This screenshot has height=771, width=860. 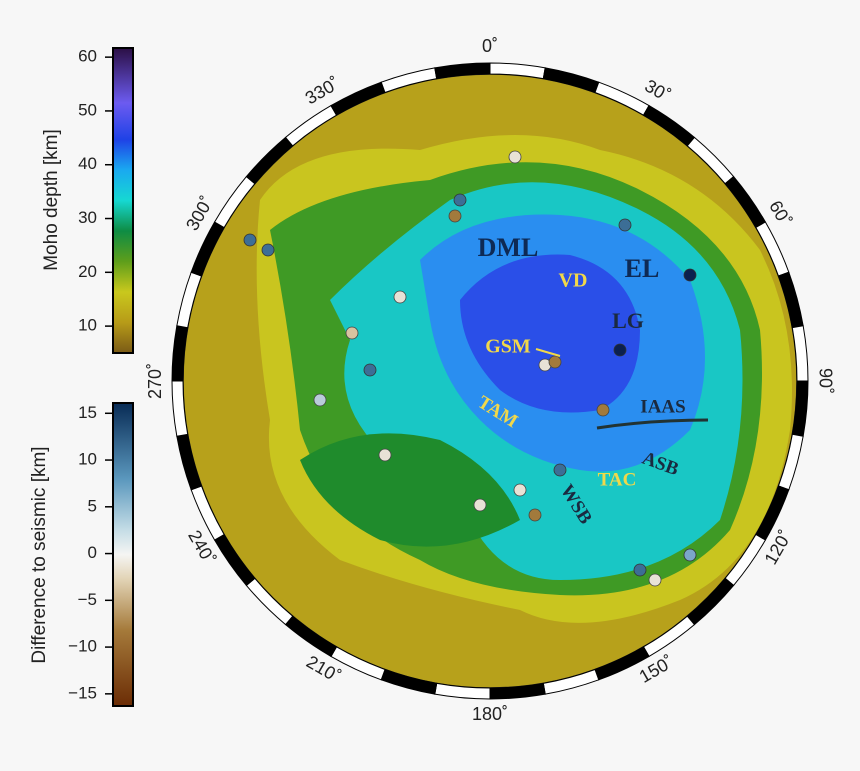 I want to click on azimuth-label: 90˚, so click(x=825, y=381).